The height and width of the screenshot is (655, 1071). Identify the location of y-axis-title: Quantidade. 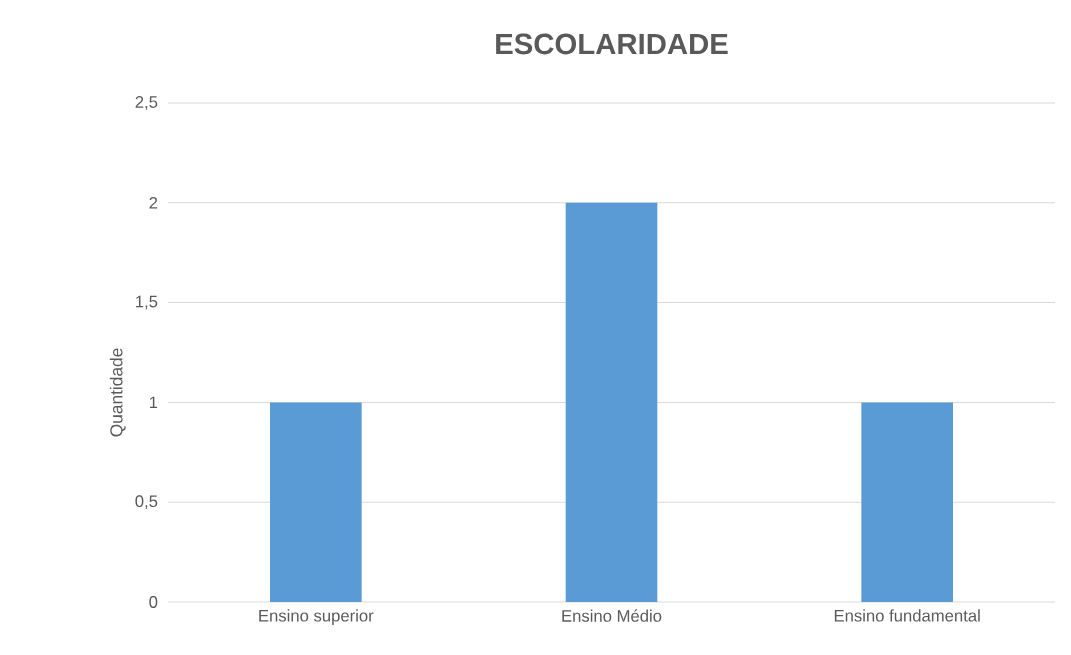
(117, 392).